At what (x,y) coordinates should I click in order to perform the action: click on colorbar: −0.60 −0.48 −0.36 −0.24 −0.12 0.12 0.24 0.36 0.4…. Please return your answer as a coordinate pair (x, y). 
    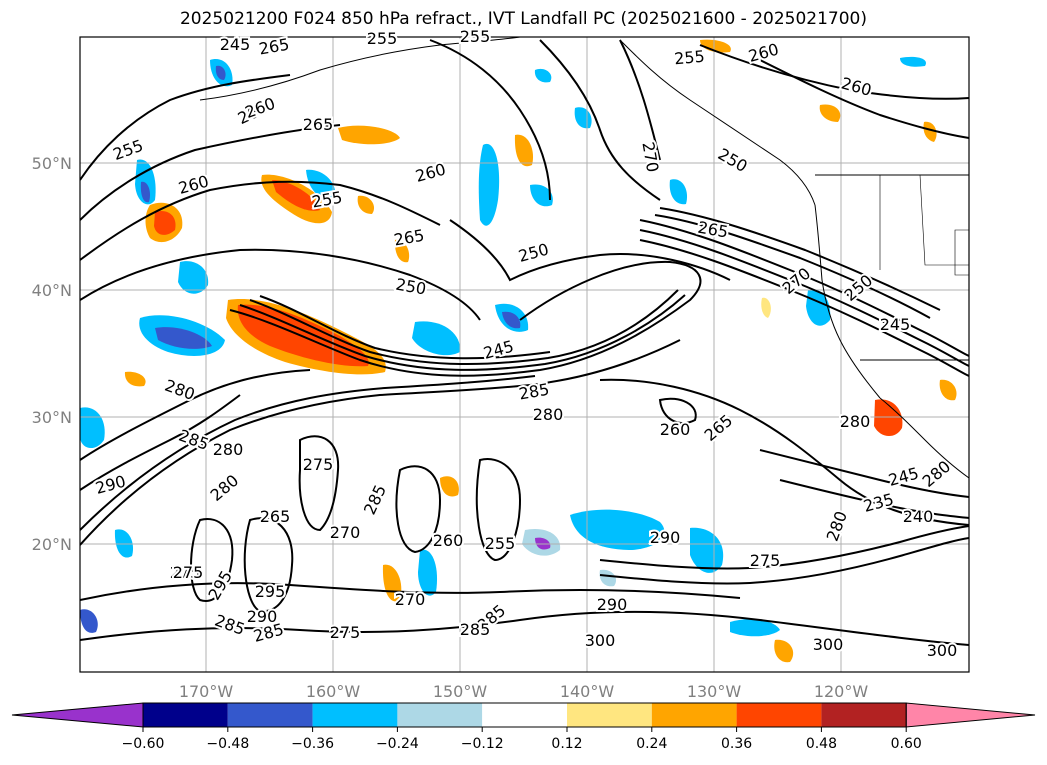
    Looking at the image, I should click on (523, 727).